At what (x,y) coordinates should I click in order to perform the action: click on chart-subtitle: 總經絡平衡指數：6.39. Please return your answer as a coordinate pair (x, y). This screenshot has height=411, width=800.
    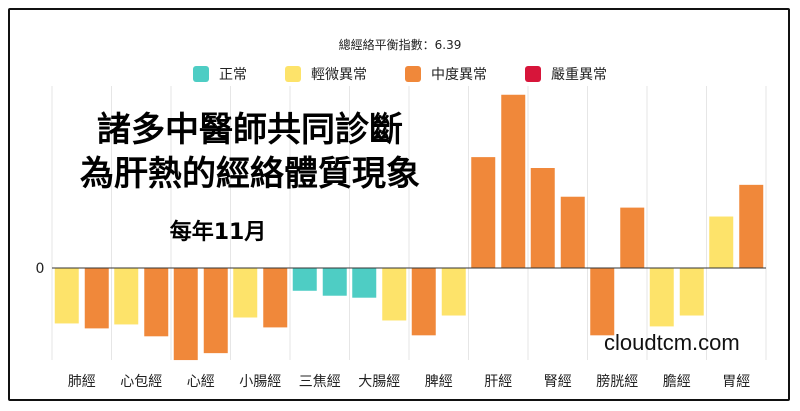
    Looking at the image, I should click on (400, 45).